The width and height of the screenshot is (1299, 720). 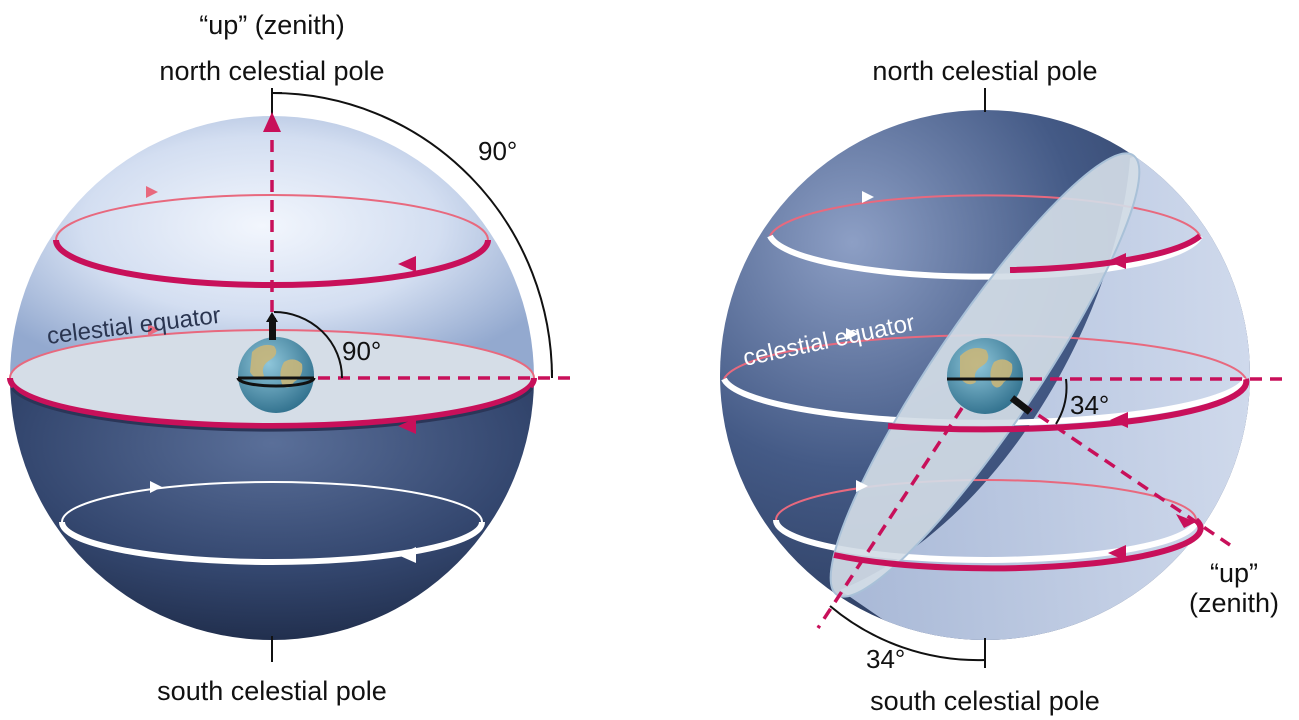 I want to click on right-zenith-line, so click(x=1126, y=474).